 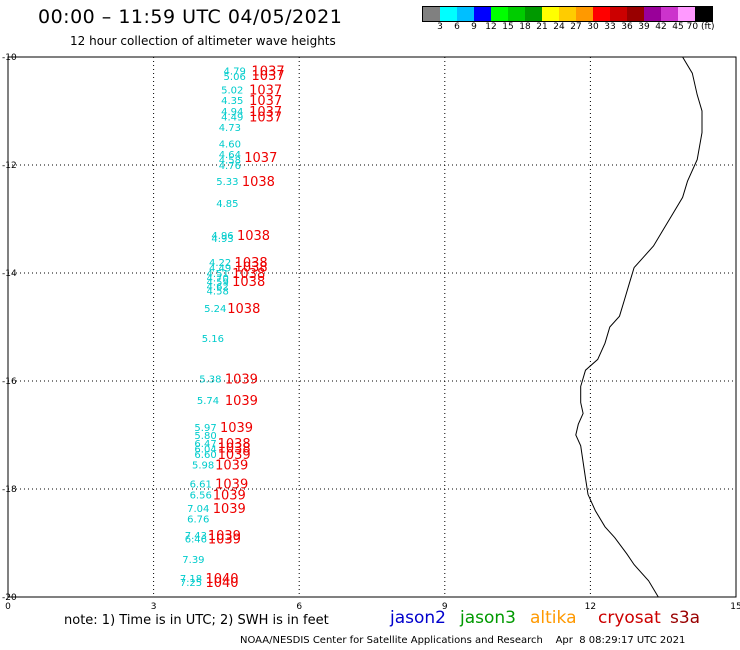 What do you see at coordinates (190, 17) in the screenshot?
I see `map-title: 00:00 – 11:59 UTC 04/05/2021` at bounding box center [190, 17].